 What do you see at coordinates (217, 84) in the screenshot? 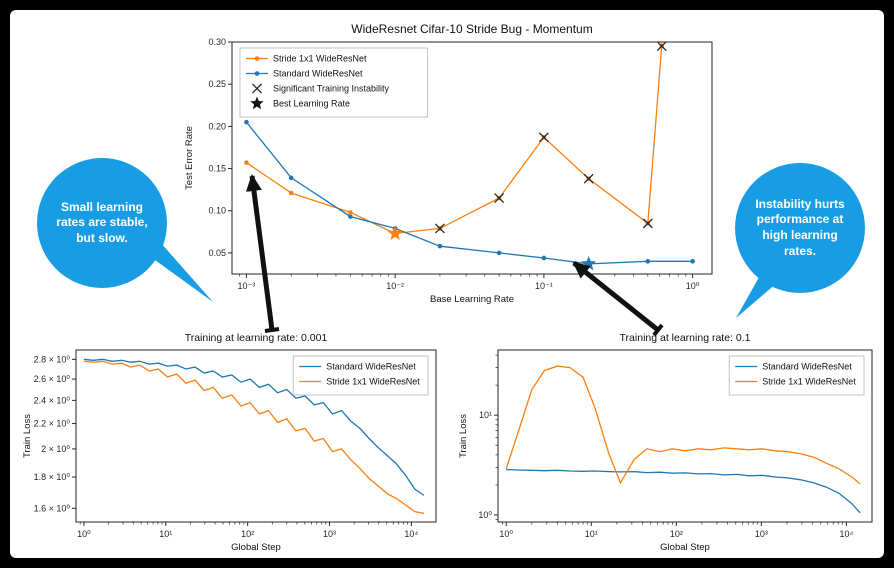
I see `svg-text: 0.25` at bounding box center [217, 84].